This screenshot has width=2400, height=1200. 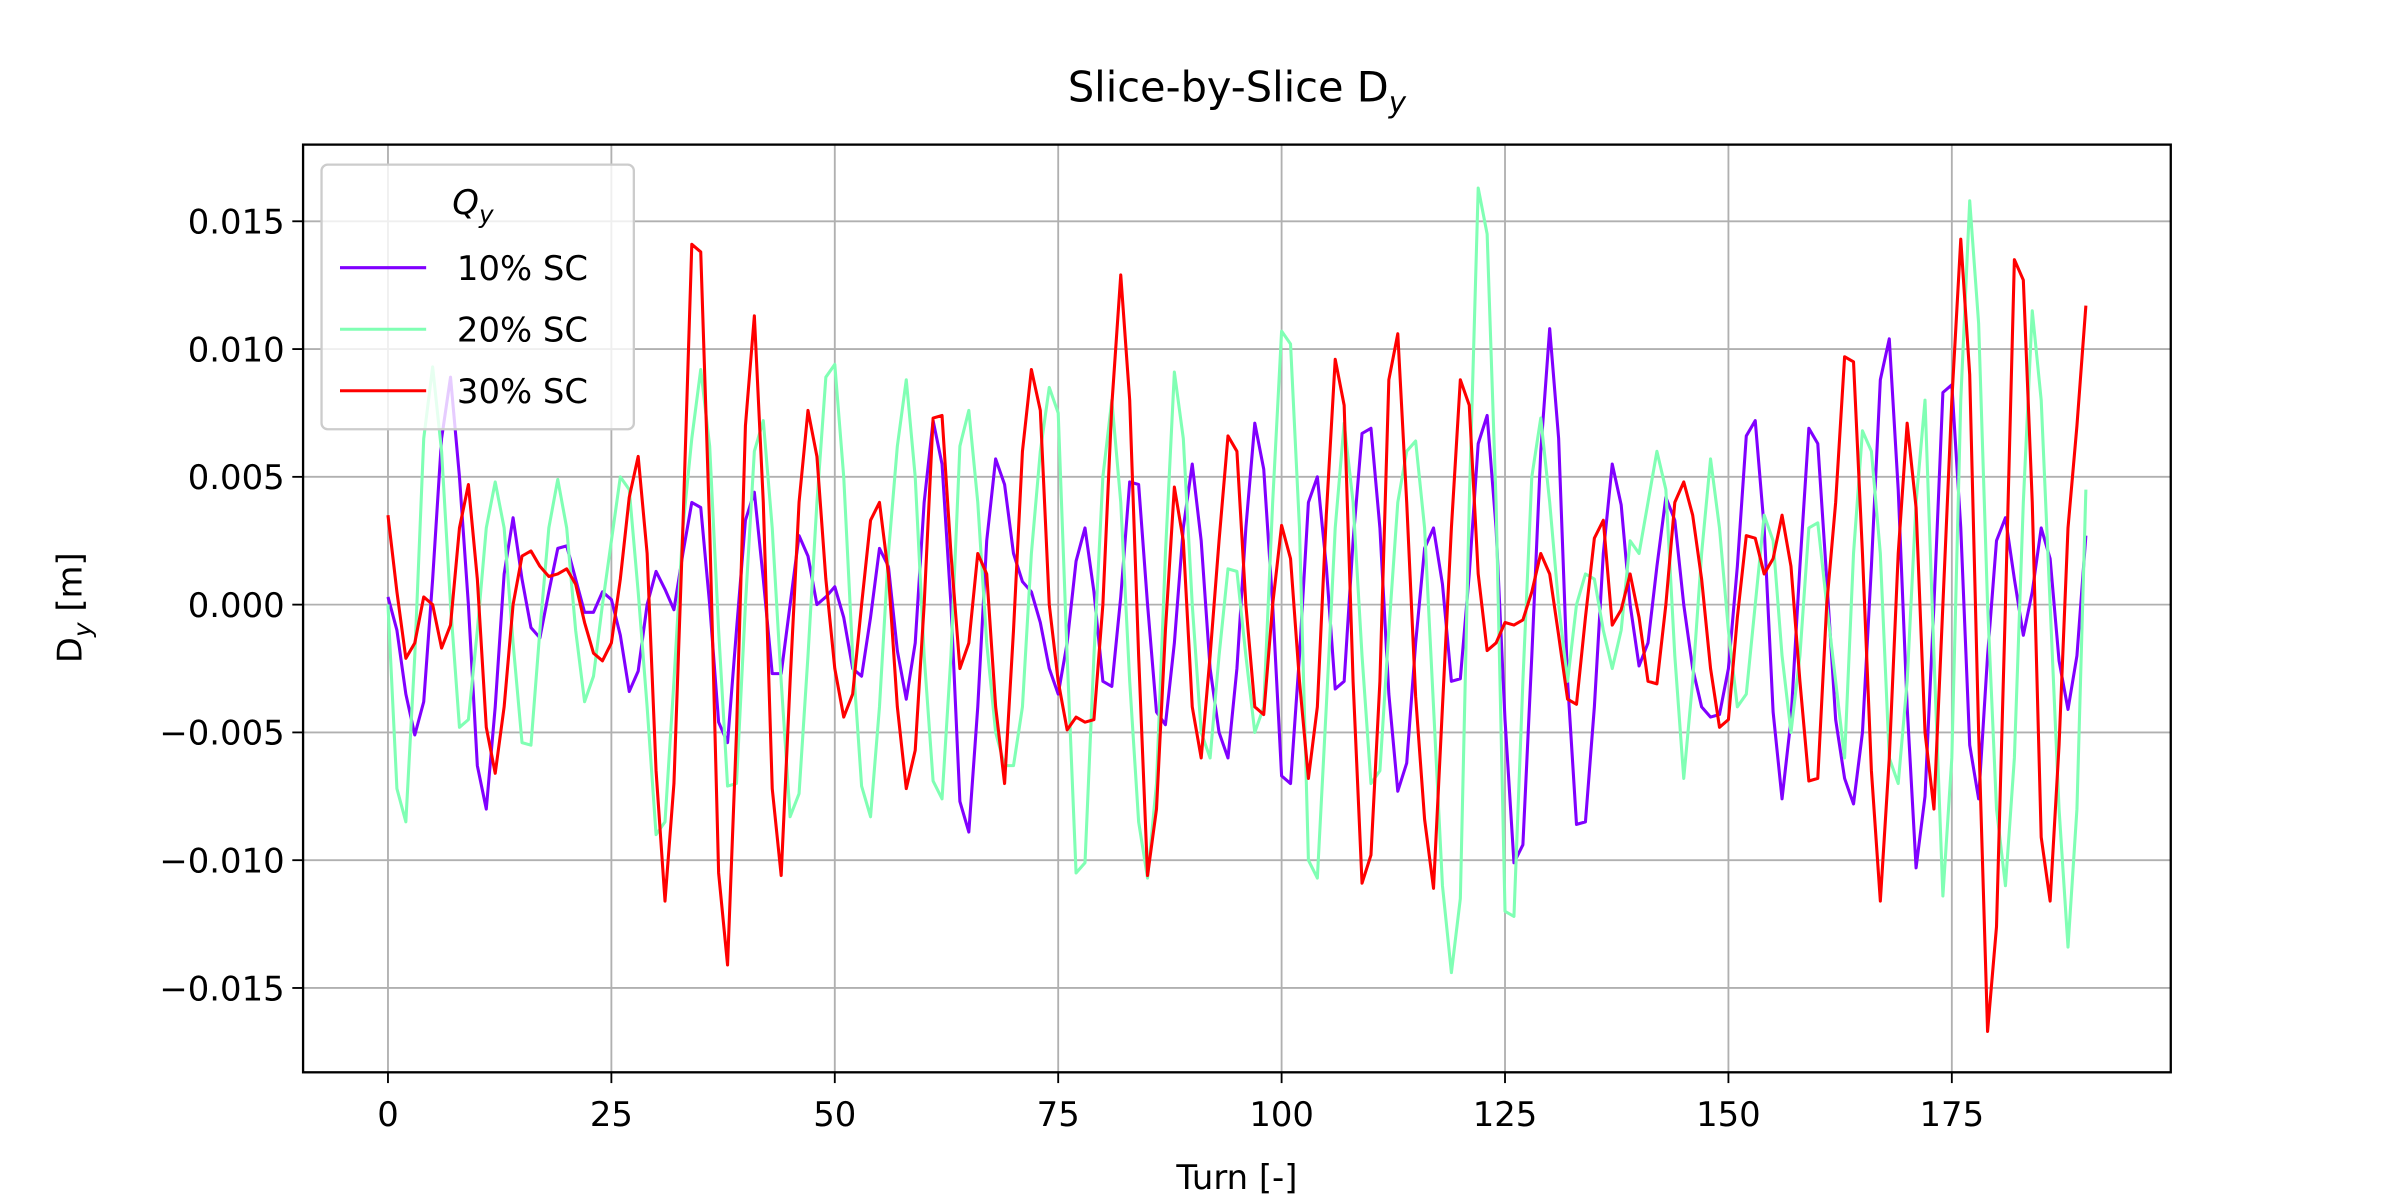 I want to click on ylabel-subscript: y, so click(x=82, y=630).